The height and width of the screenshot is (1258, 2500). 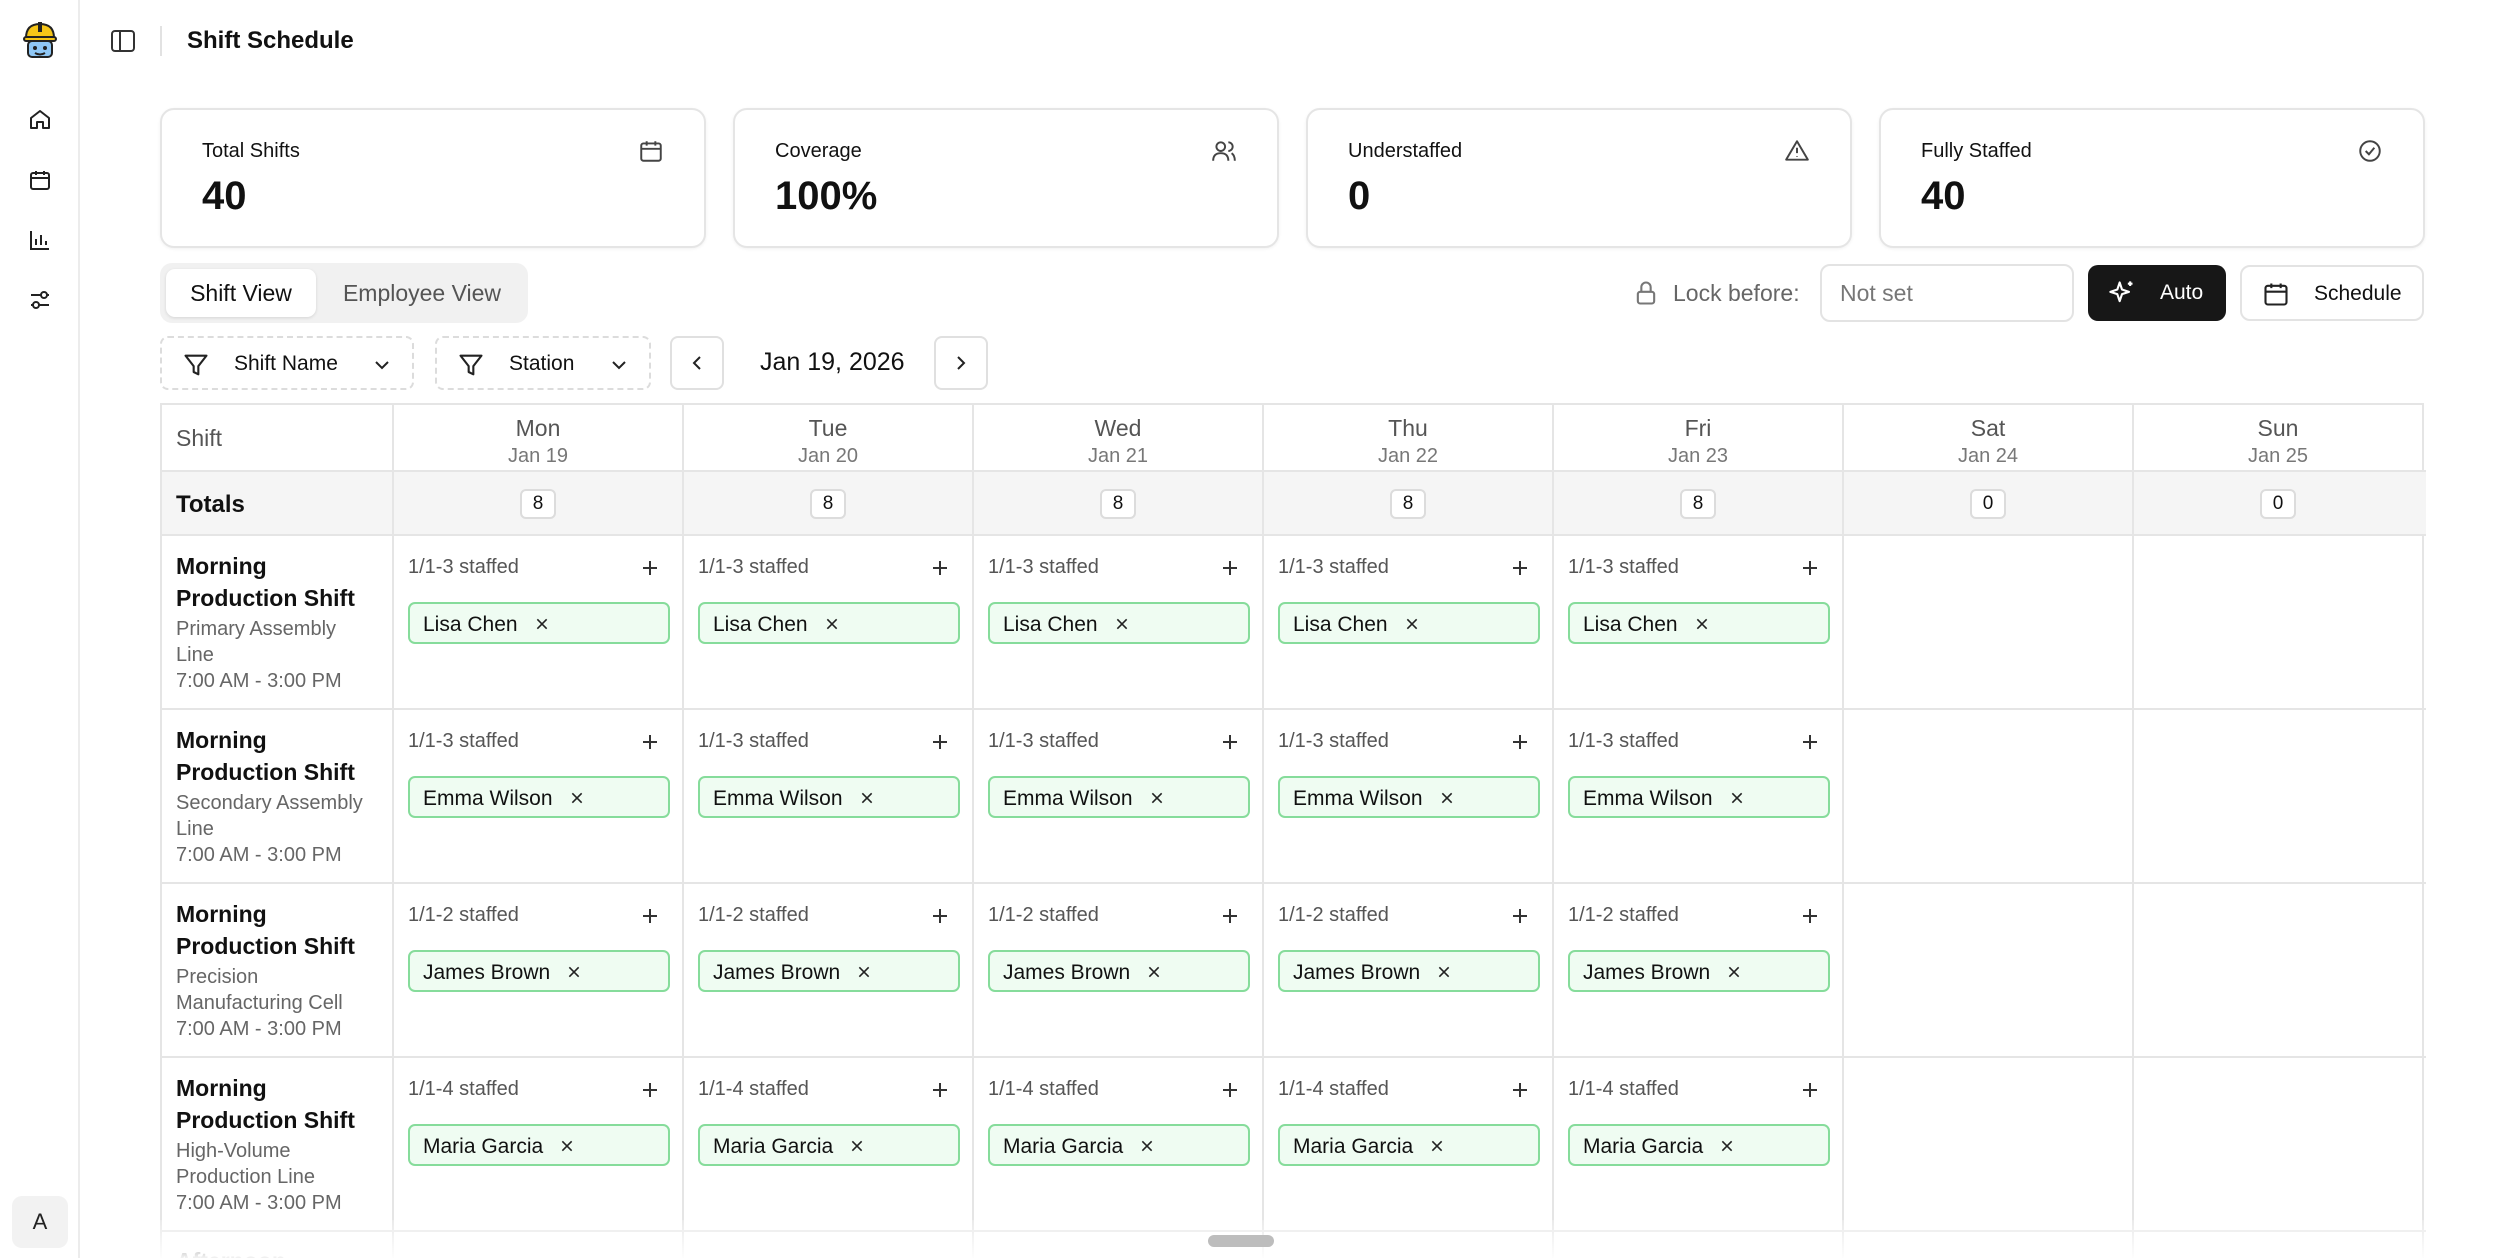 I want to click on nav-schedule, so click(x=40, y=180).